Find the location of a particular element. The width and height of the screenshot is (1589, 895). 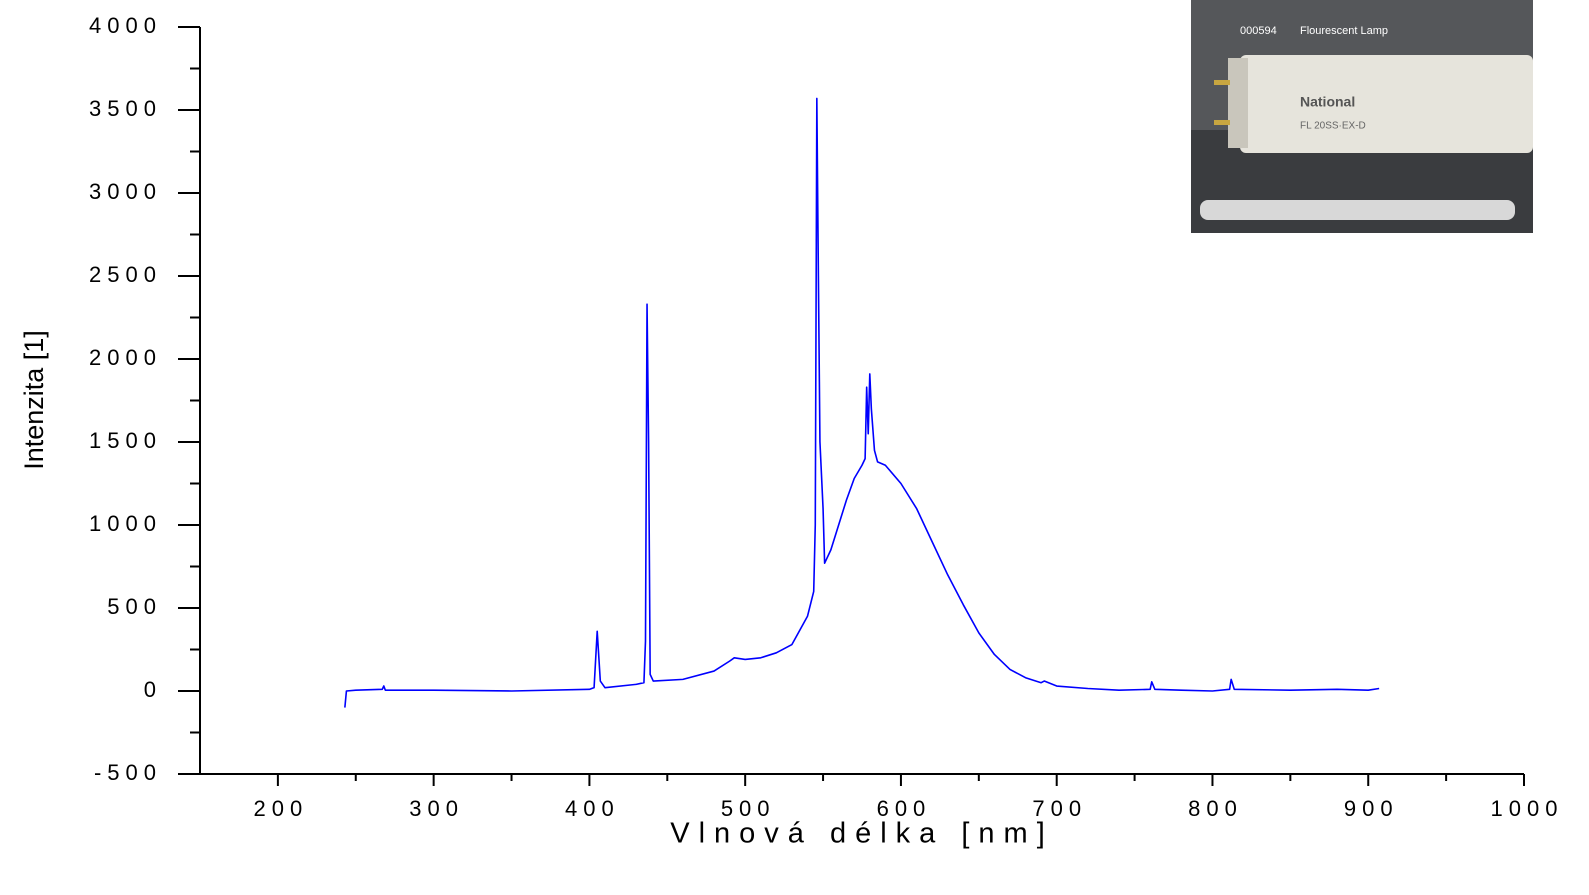

y-tick-label: 1500 is located at coordinates (125, 440).